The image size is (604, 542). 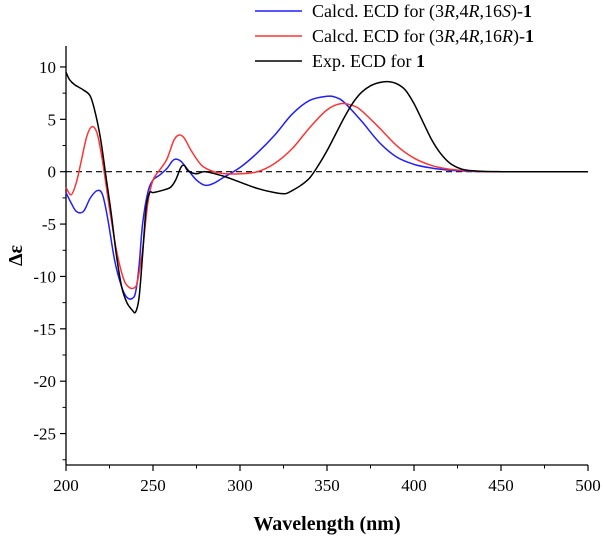 What do you see at coordinates (327, 485) in the screenshot?
I see `x-tick-label: 350` at bounding box center [327, 485].